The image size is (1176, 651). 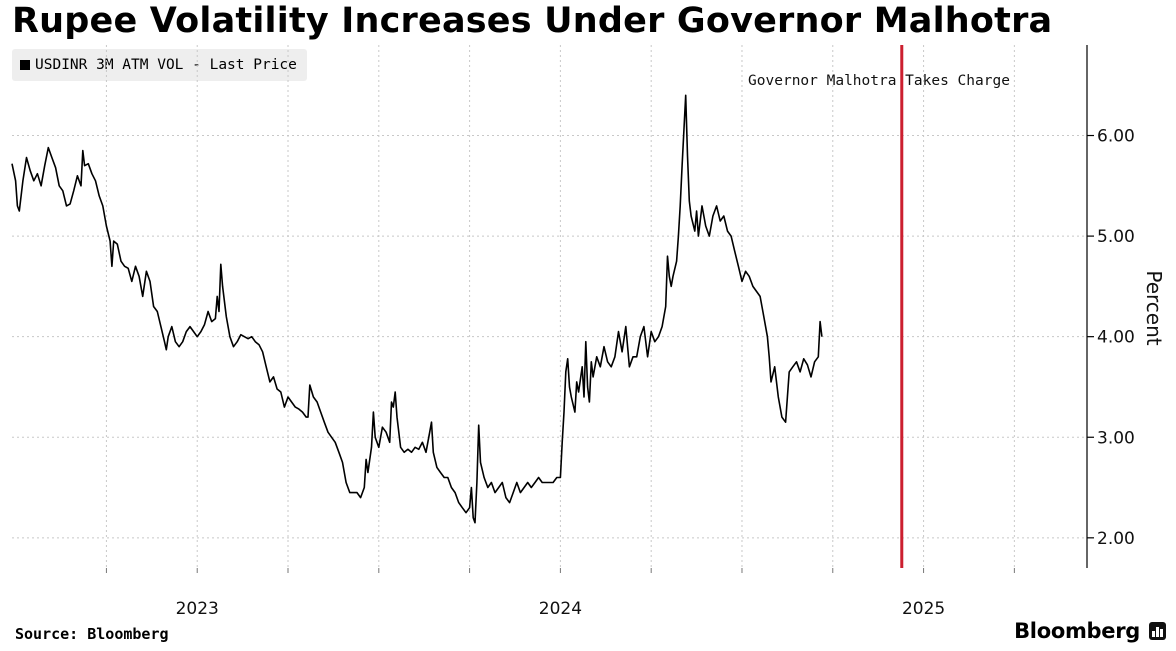 I want to click on legend: USDINR 3M ATM VOL - Last Price, so click(x=159, y=65).